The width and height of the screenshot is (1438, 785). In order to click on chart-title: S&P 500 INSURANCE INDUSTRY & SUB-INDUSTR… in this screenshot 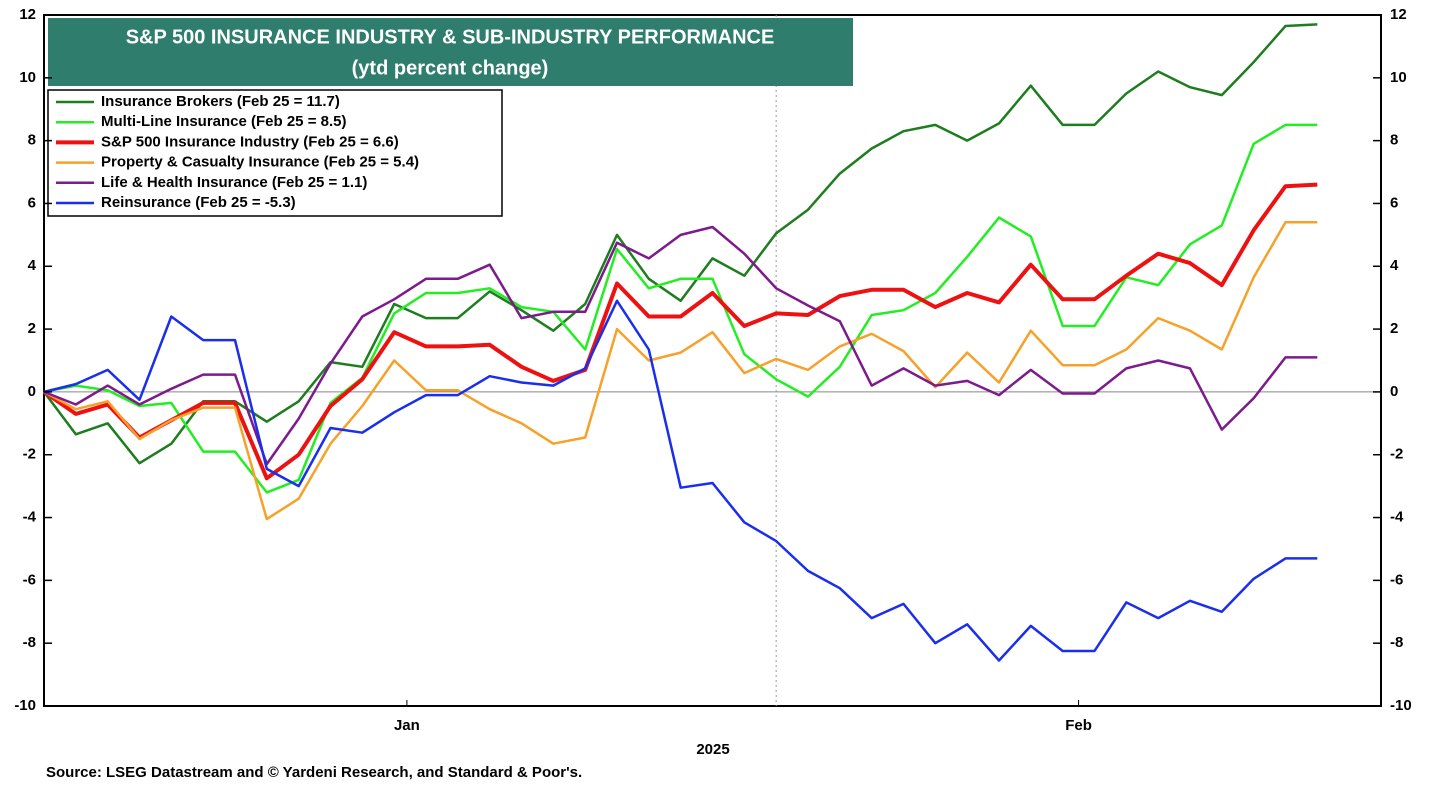, I will do `click(450, 37)`.